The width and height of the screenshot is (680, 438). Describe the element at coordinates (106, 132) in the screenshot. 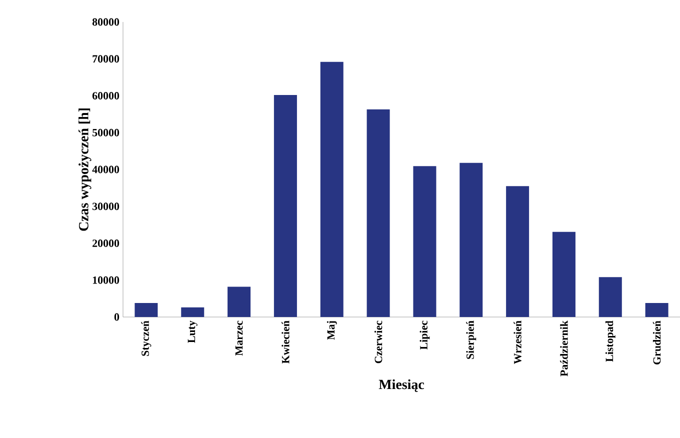

I see `y-tick-label: 50000` at that location.